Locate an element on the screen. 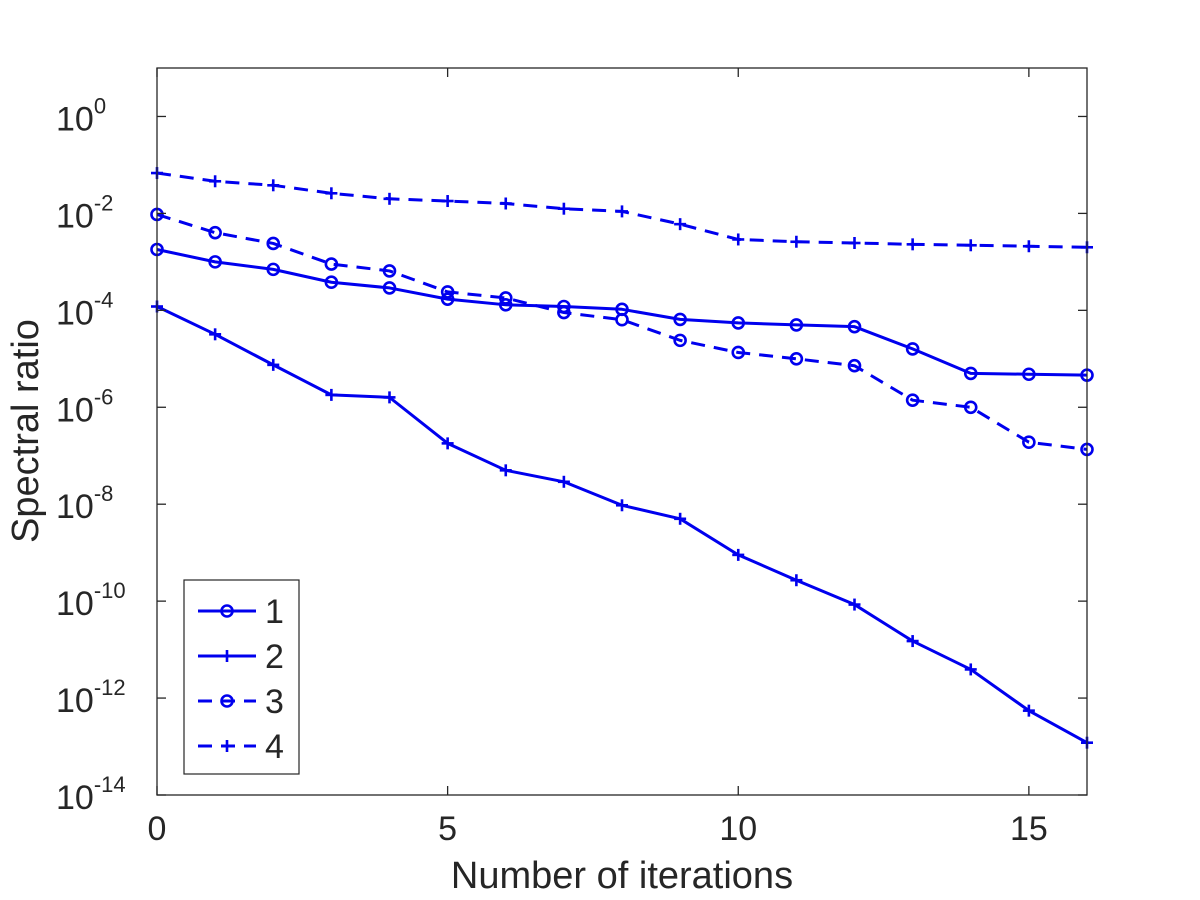 The height and width of the screenshot is (900, 1200). y-tick-label: 10⁻⁴ is located at coordinates (84, 309).